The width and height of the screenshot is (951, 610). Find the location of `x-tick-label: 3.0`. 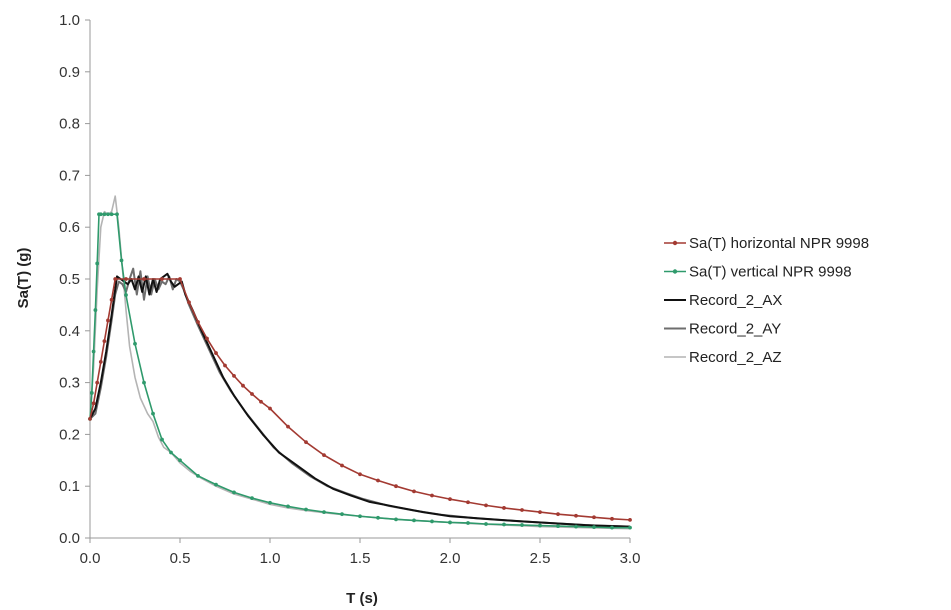

x-tick-label: 3.0 is located at coordinates (630, 558).